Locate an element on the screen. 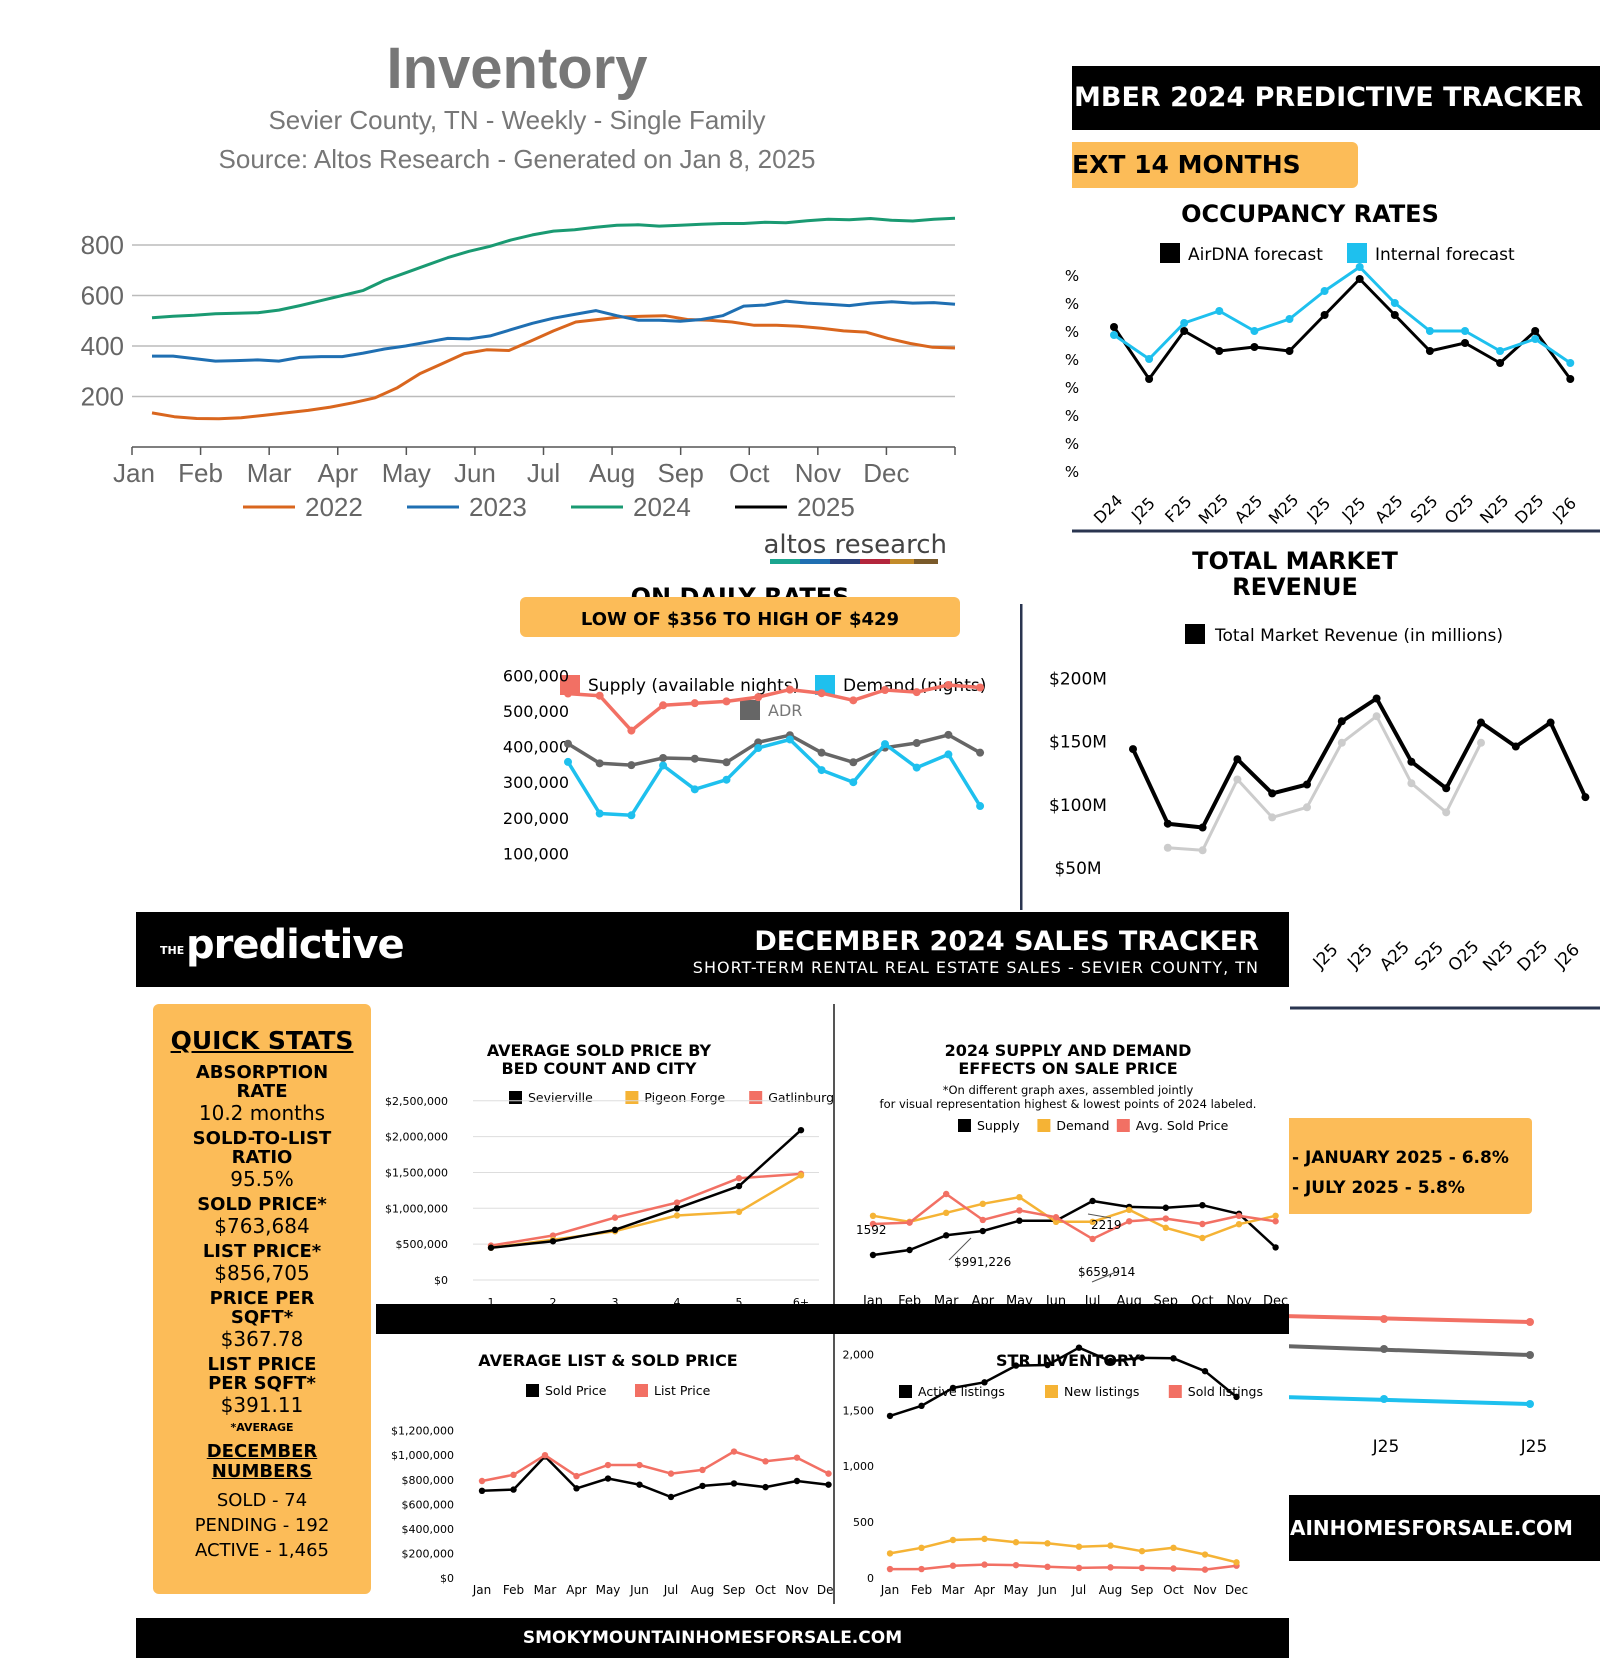 This screenshot has height=1658, width=1600. inventory-y-tick: 800 is located at coordinates (102, 245).